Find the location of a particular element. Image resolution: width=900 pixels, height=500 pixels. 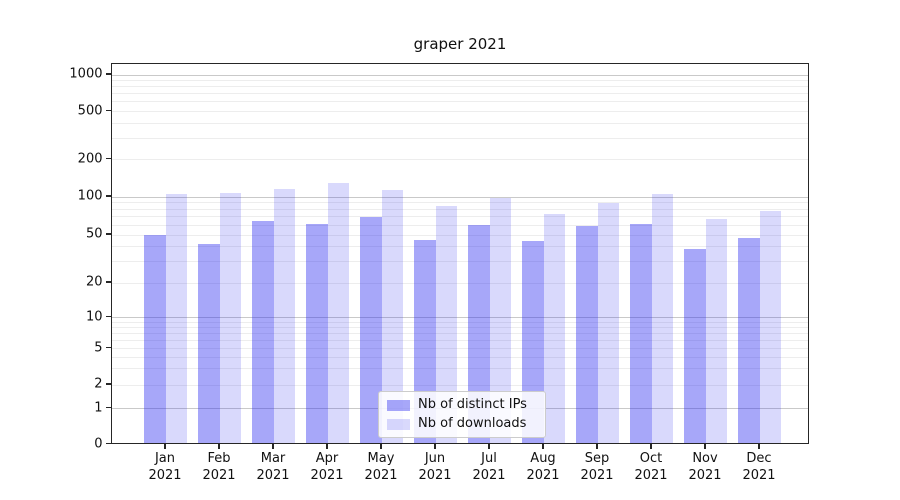

bar-ips-dec is located at coordinates (749, 340).